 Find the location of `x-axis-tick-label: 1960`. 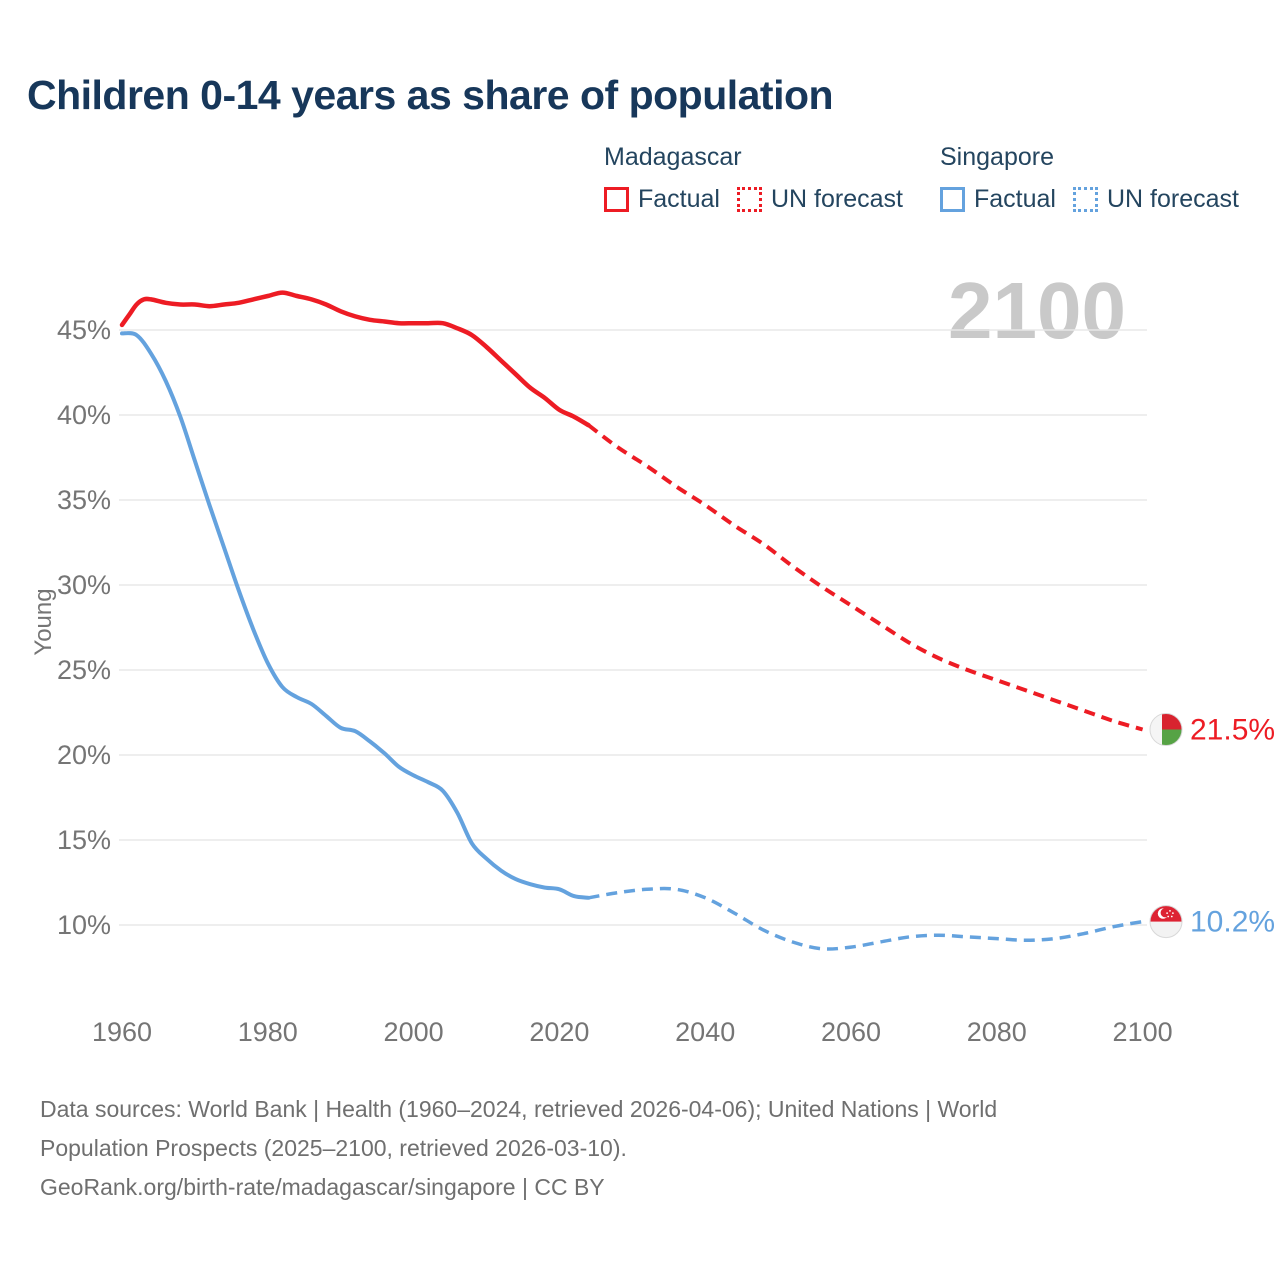

x-axis-tick-label: 1960 is located at coordinates (122, 1032).